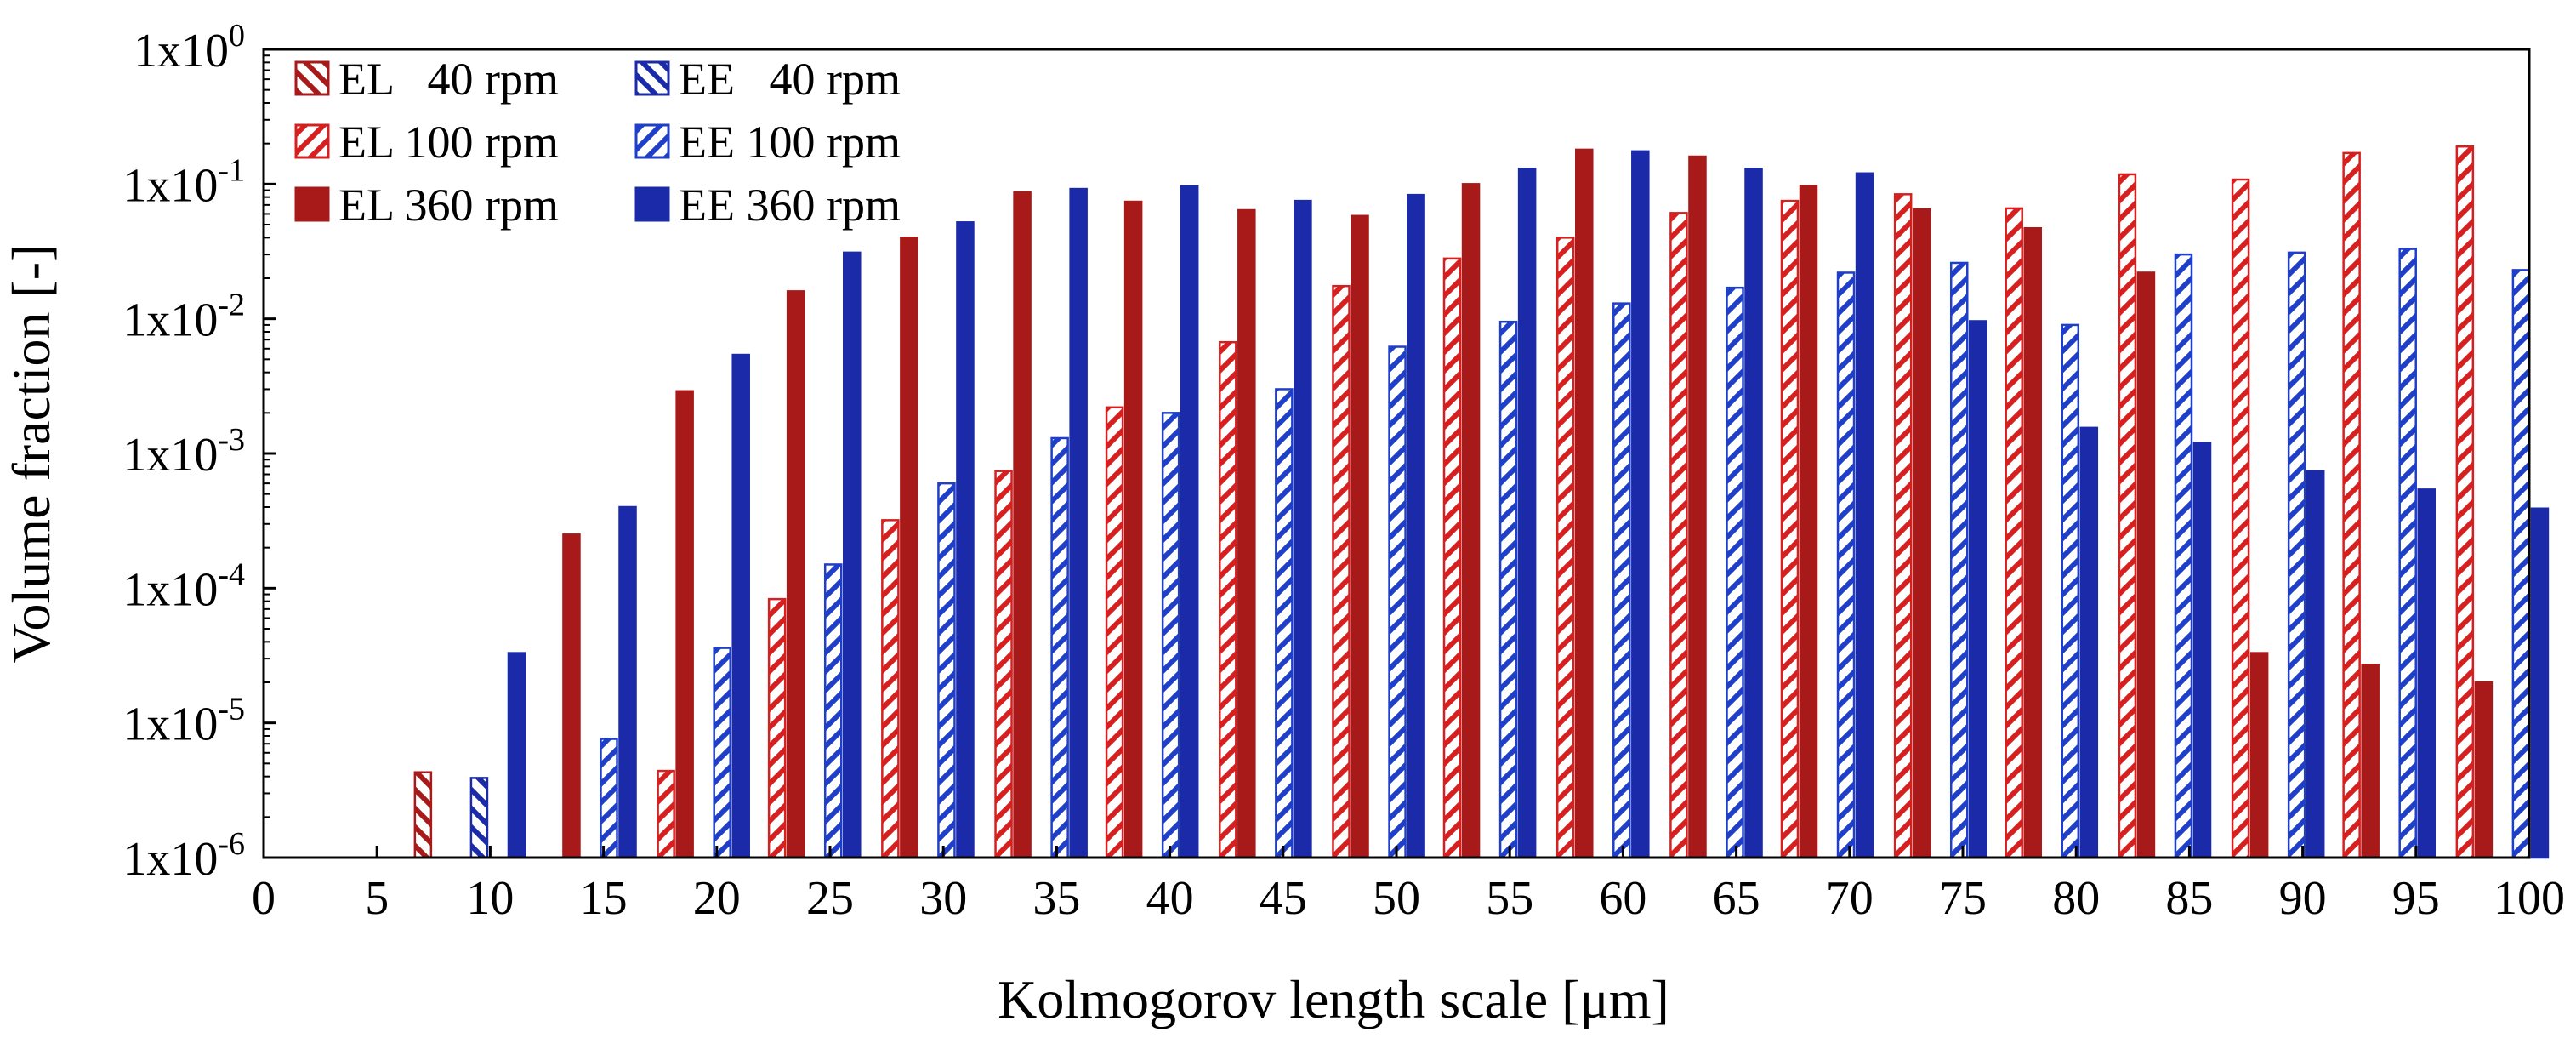 The height and width of the screenshot is (1055, 2576). Describe the element at coordinates (2416, 898) in the screenshot. I see `x-tick-label: 95` at that location.